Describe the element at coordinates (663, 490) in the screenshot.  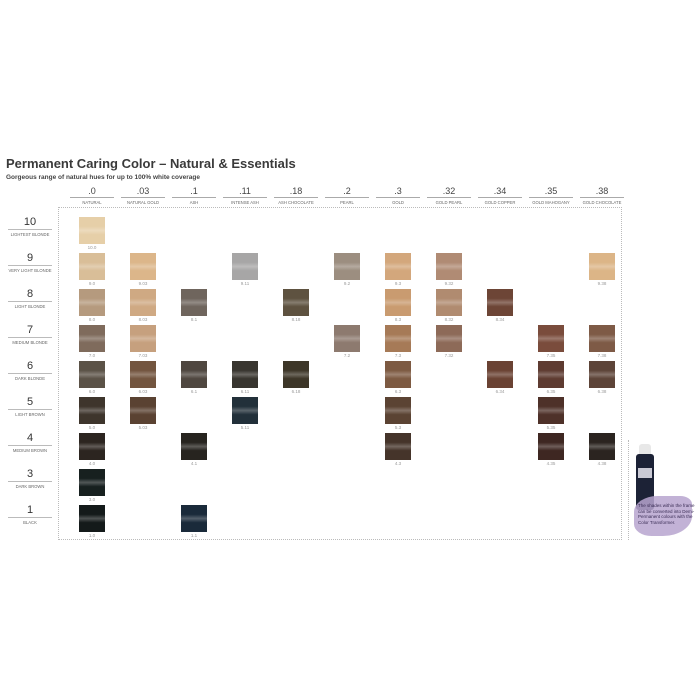
I see `note-divider` at that location.